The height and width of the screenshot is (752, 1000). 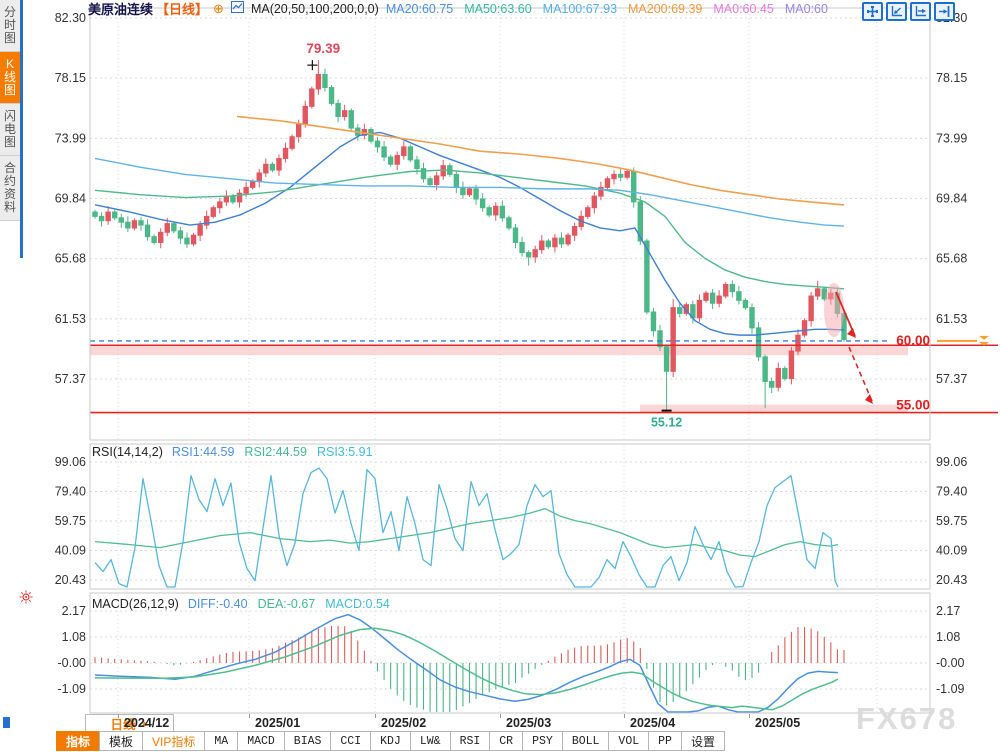 I want to click on toolbar-item-LWx: LW&, so click(x=430, y=741).